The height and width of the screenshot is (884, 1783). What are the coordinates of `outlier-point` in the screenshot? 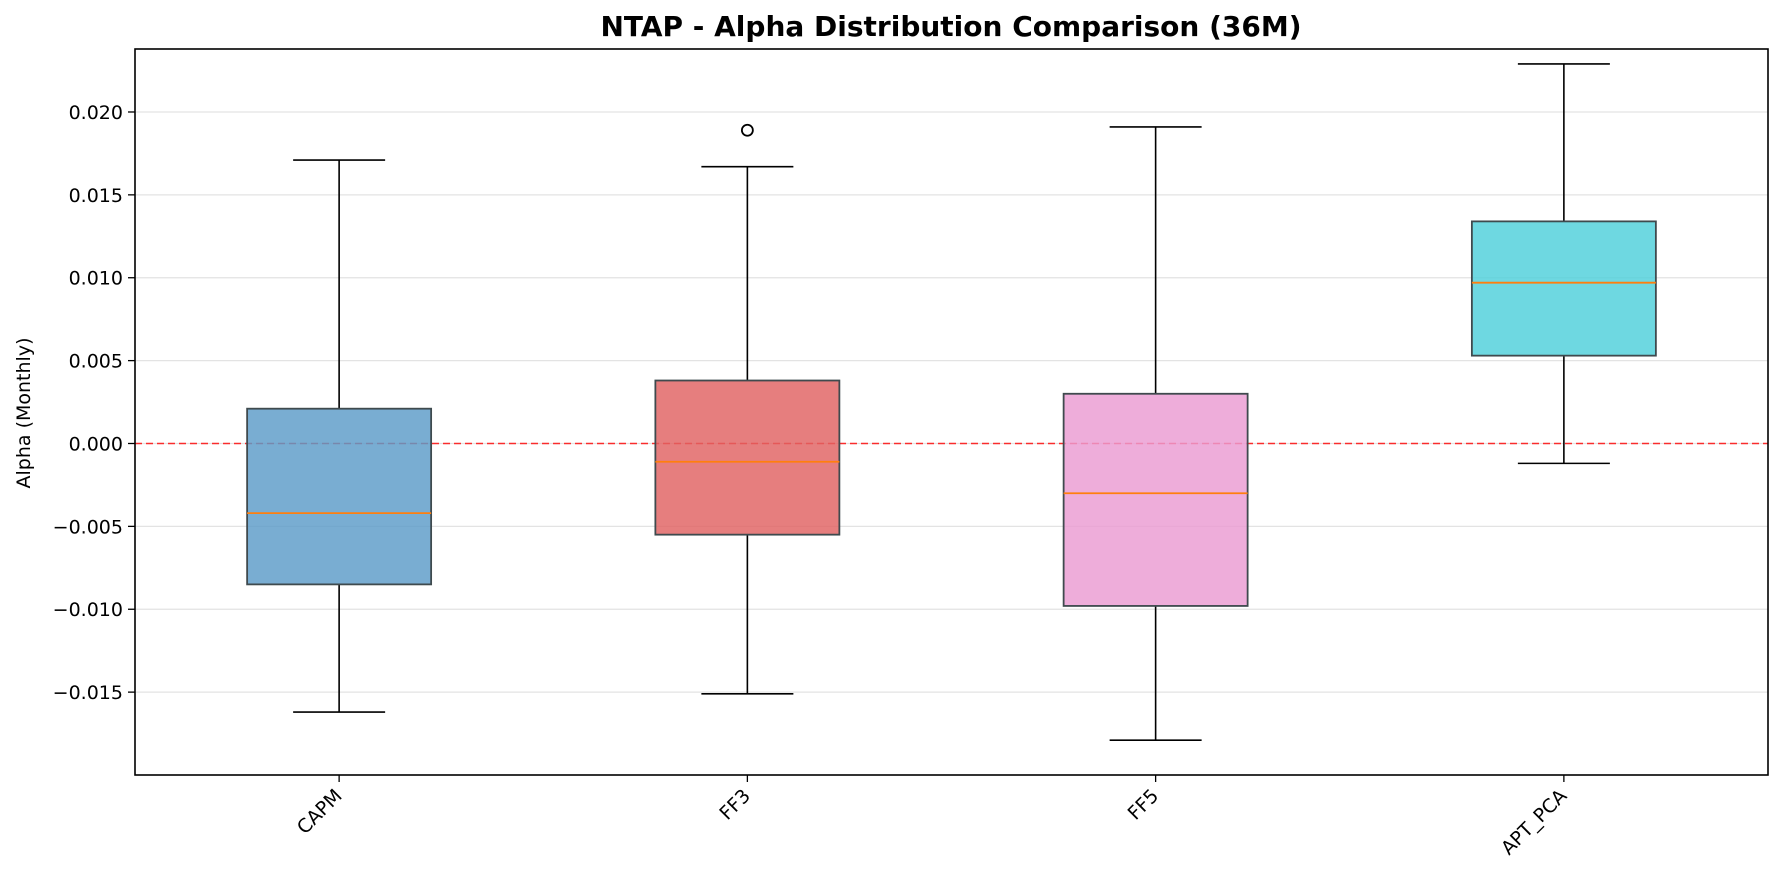 It's located at (747, 130).